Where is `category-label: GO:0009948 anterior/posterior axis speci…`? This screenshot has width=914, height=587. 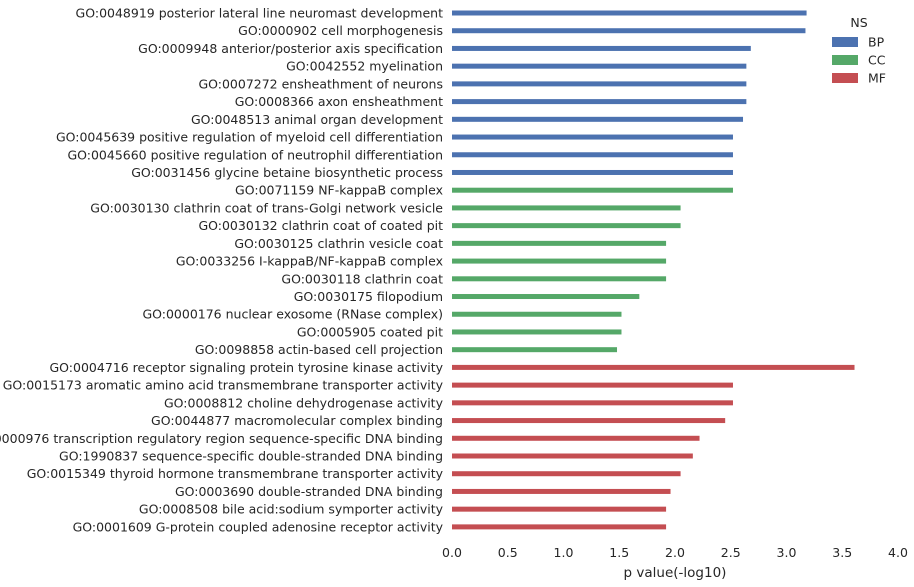
category-label: GO:0009948 anterior/posterior axis speci… is located at coordinates (290, 48).